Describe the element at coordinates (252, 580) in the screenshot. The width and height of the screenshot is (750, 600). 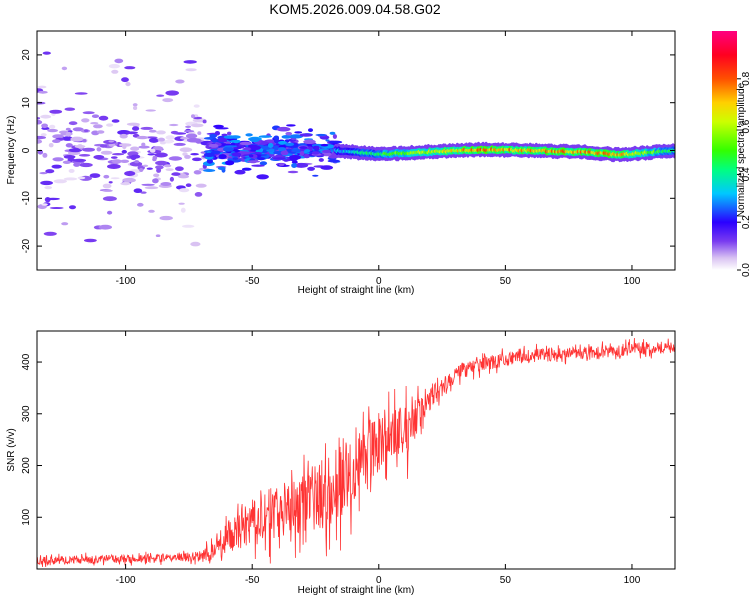
I see `x-tick-label: -50` at that location.